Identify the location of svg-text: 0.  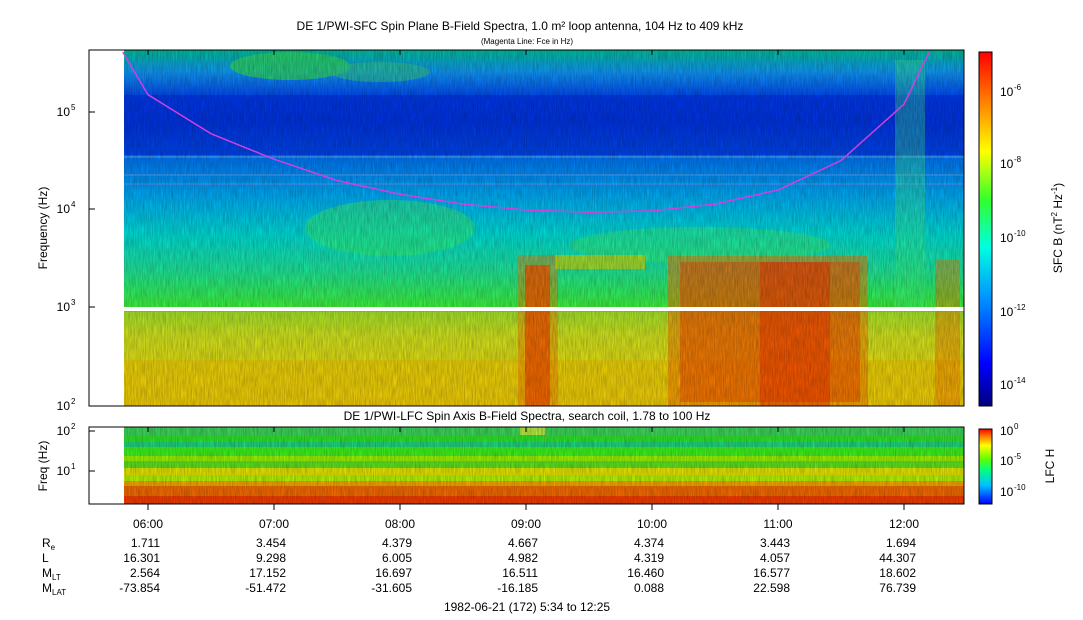
(1016, 426).